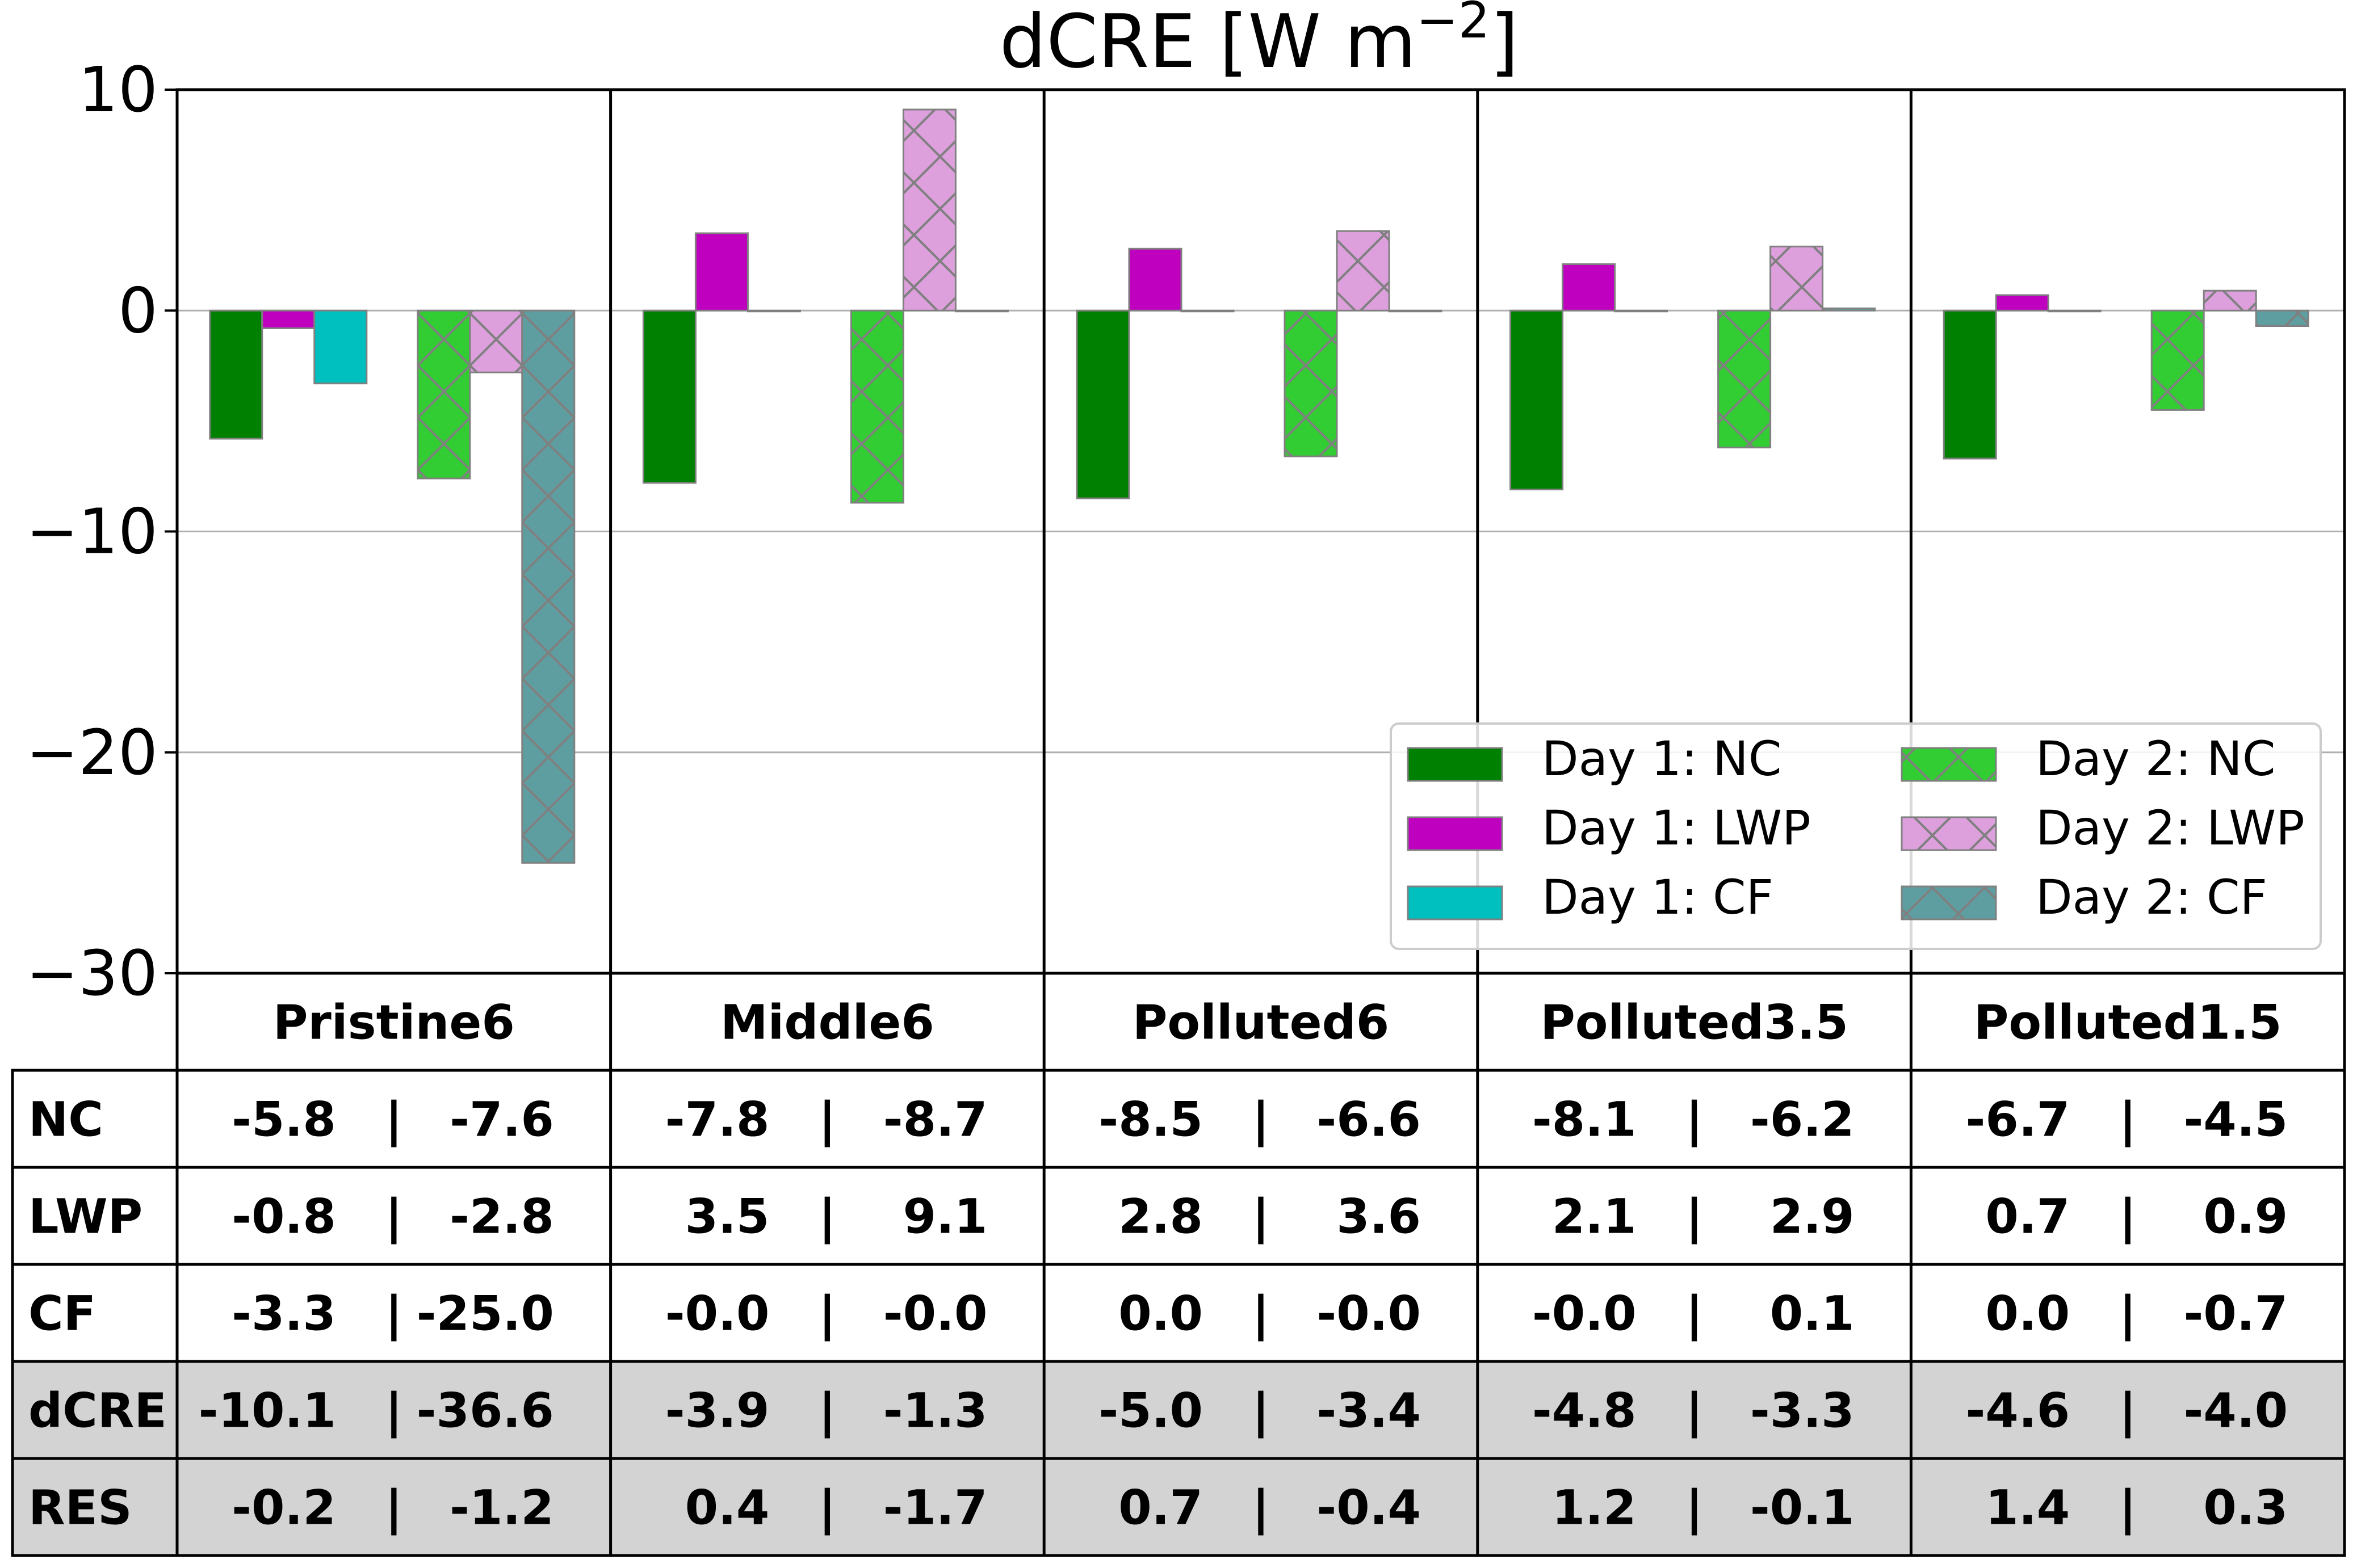  I want to click on table-cell-day1: -10.1, so click(267, 1411).